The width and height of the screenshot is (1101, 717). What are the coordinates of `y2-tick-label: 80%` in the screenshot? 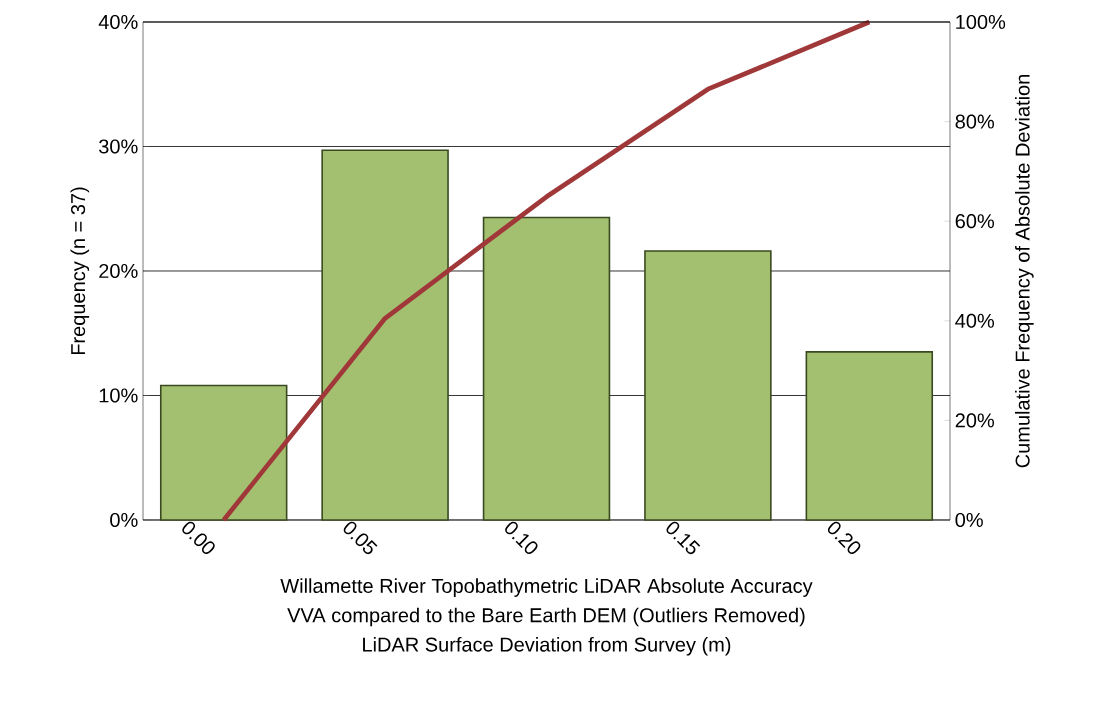 It's located at (975, 121).